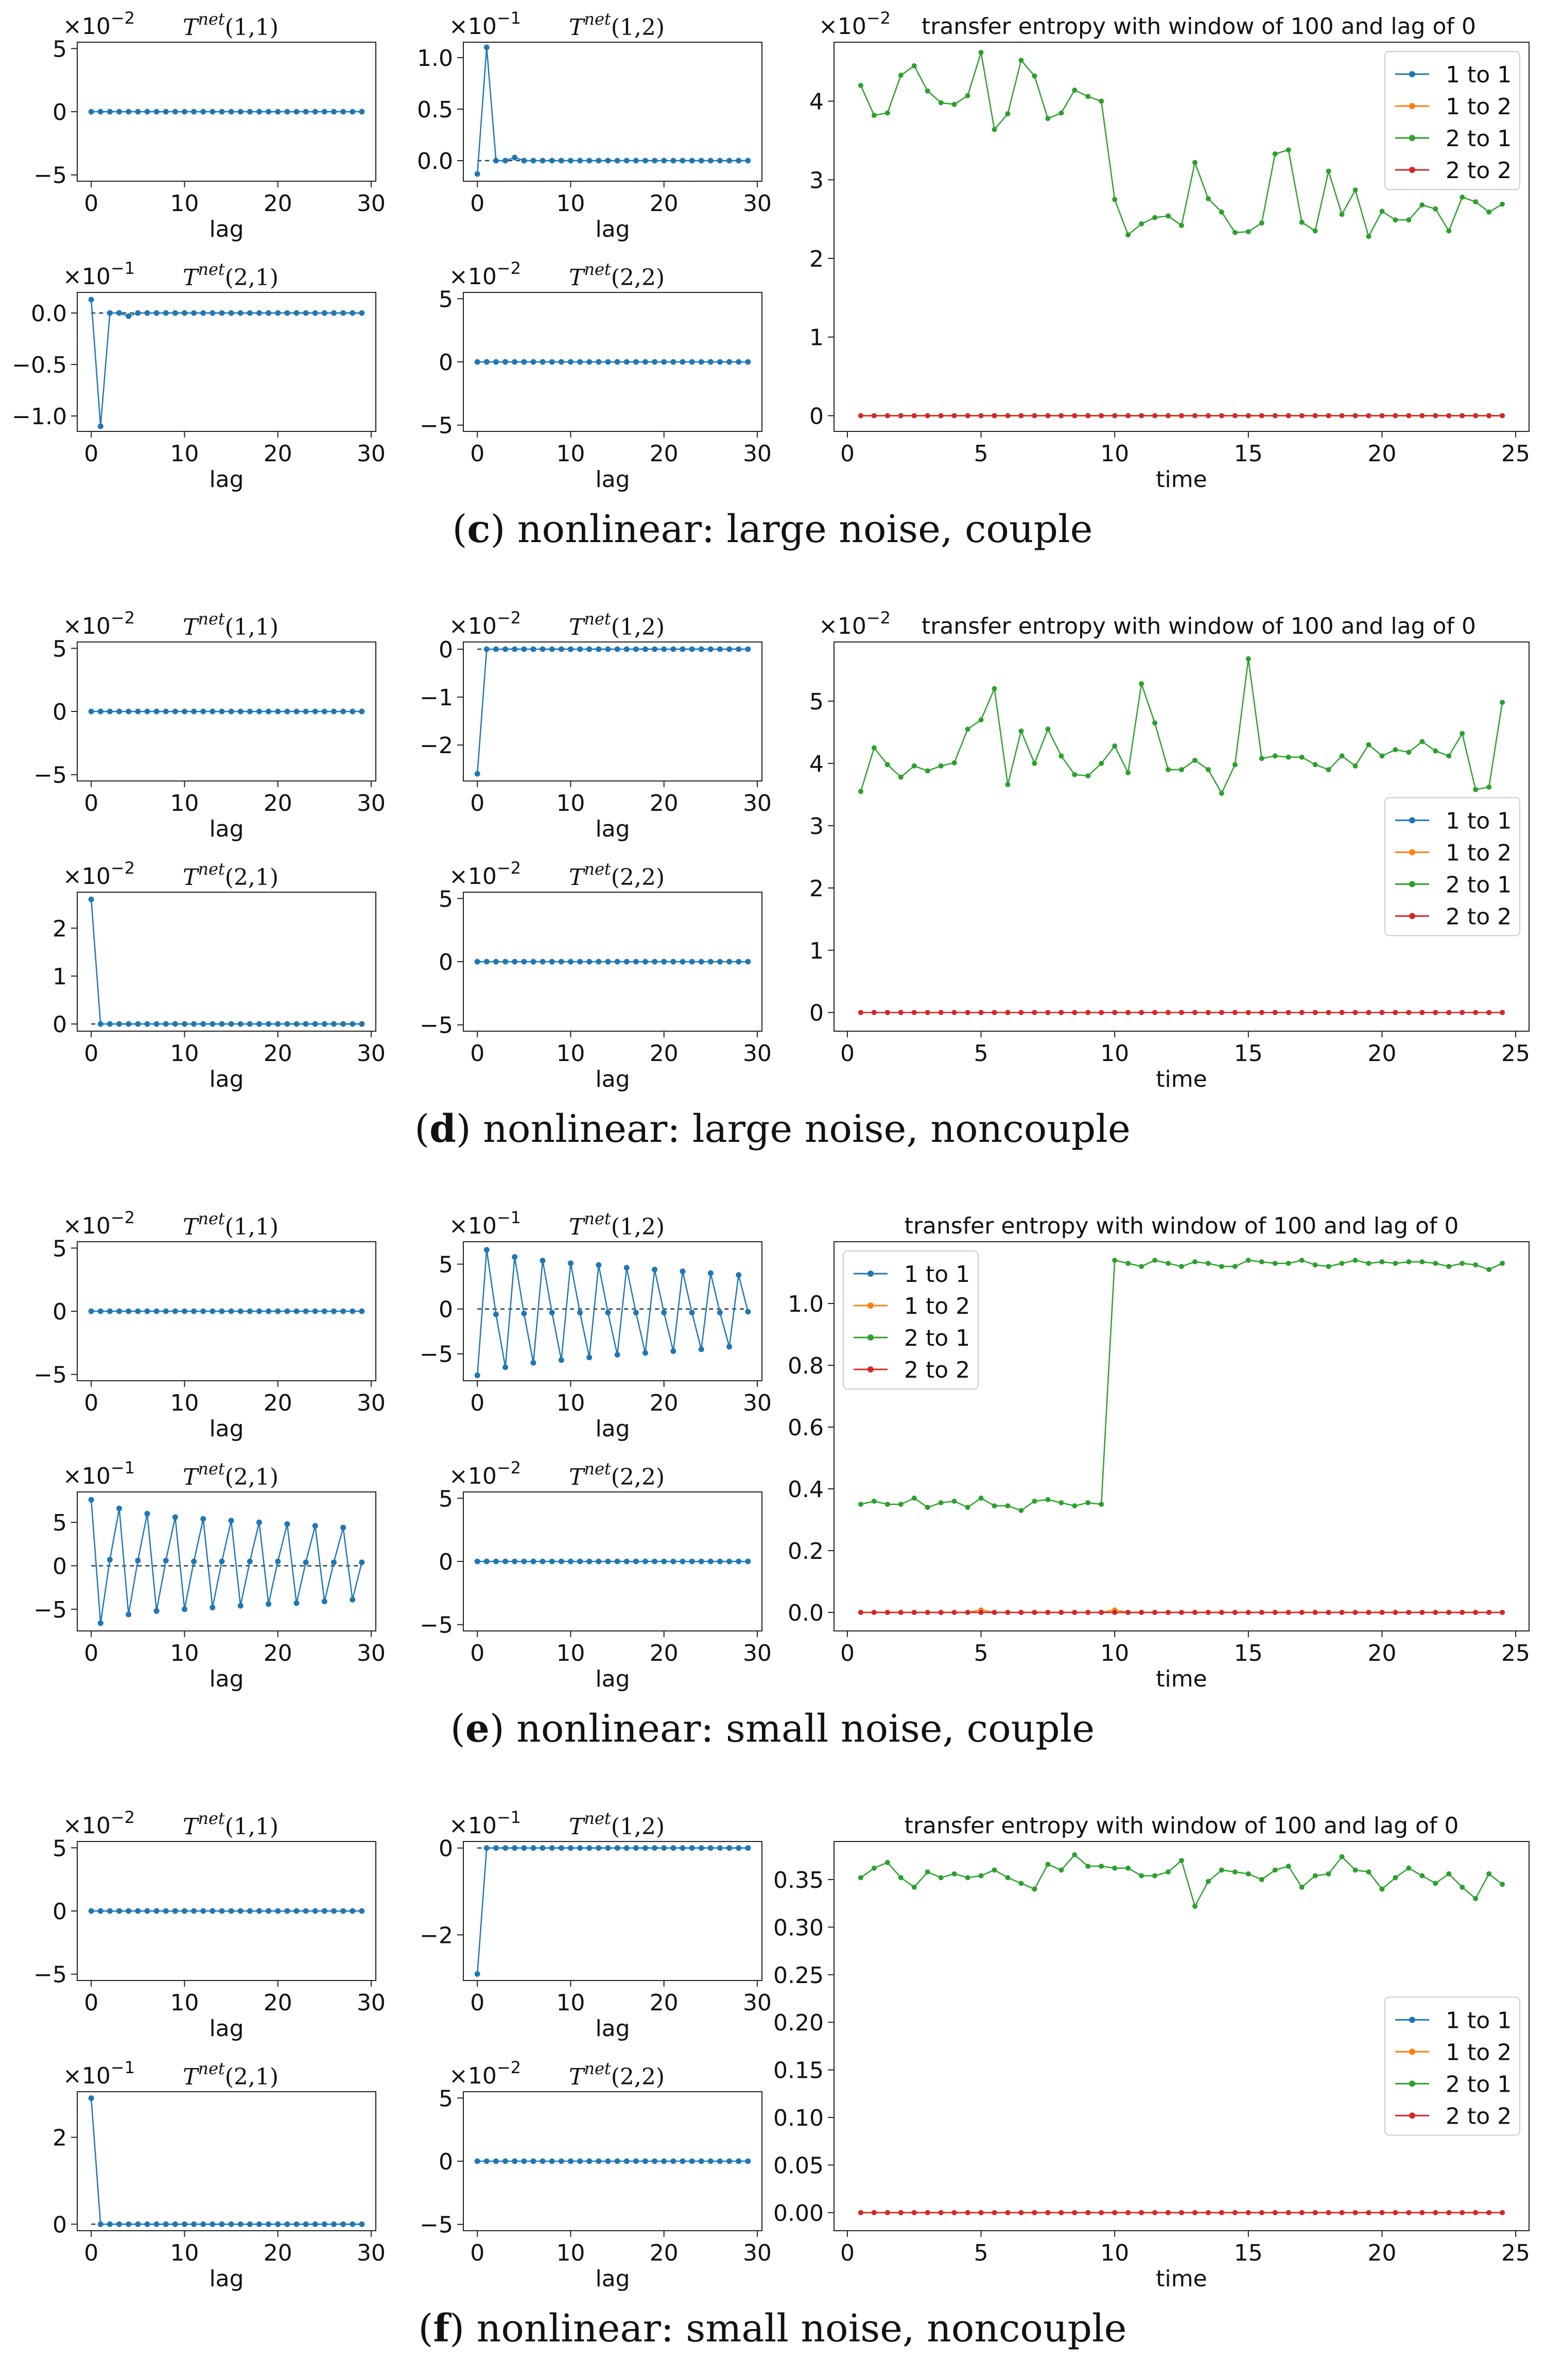 Image resolution: width=1545 pixels, height=2380 pixels. What do you see at coordinates (184, 1653) in the screenshot?
I see `panel-e-subplot-3-xtick-label: 10` at bounding box center [184, 1653].